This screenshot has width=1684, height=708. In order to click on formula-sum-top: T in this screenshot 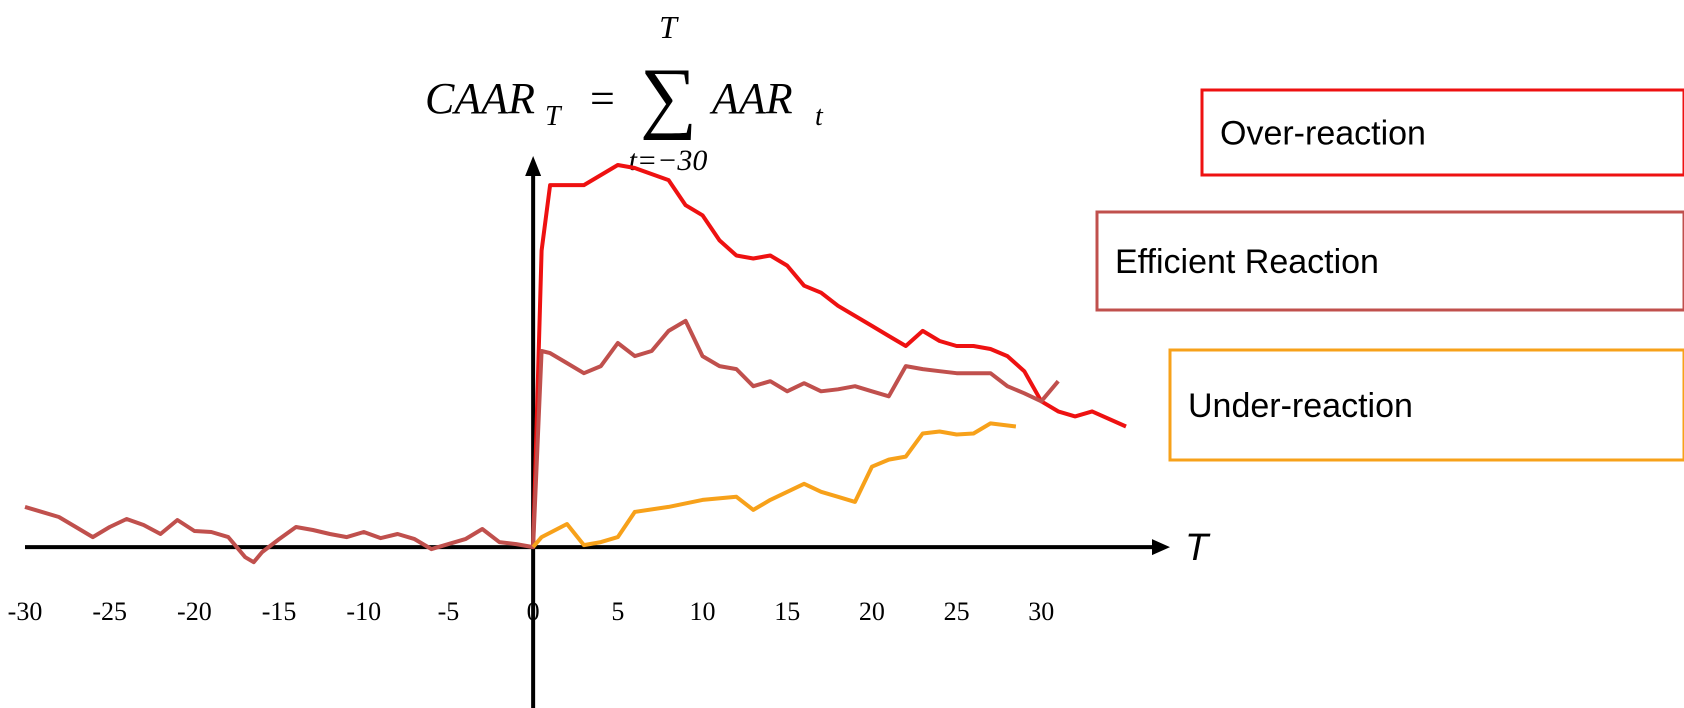, I will do `click(669, 27)`.